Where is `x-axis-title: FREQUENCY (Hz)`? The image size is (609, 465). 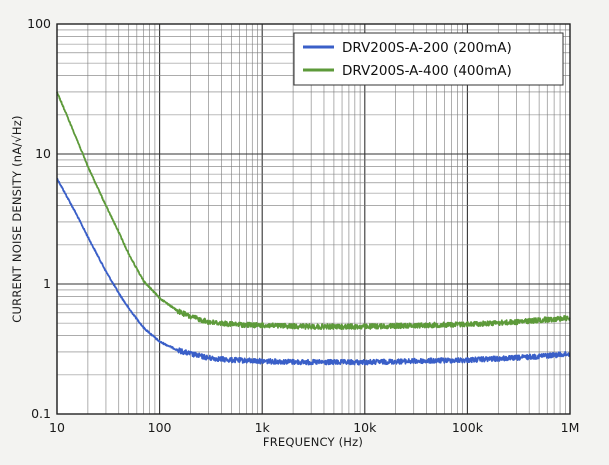 x-axis-title: FREQUENCY (Hz) is located at coordinates (313, 442).